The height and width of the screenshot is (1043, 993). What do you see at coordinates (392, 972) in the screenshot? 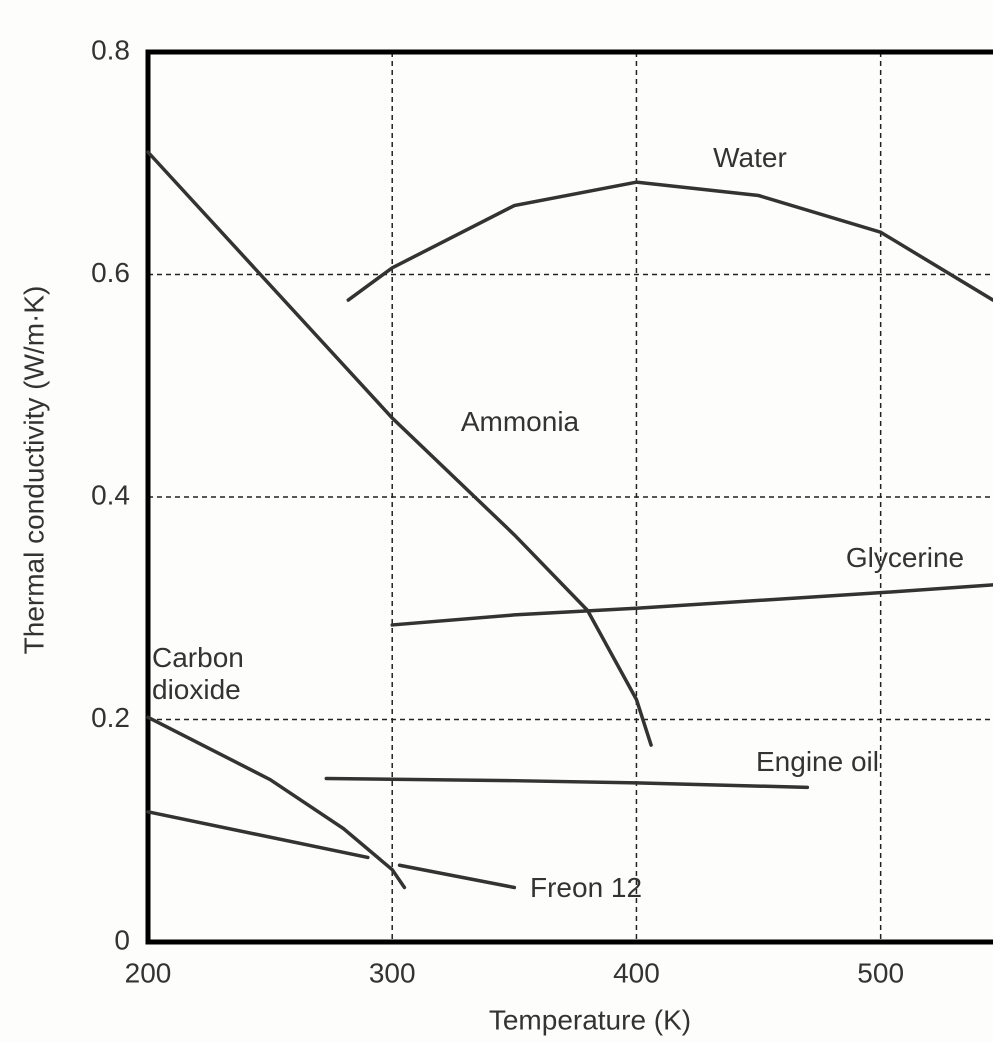
I see `x-tick-label: 300` at bounding box center [392, 972].